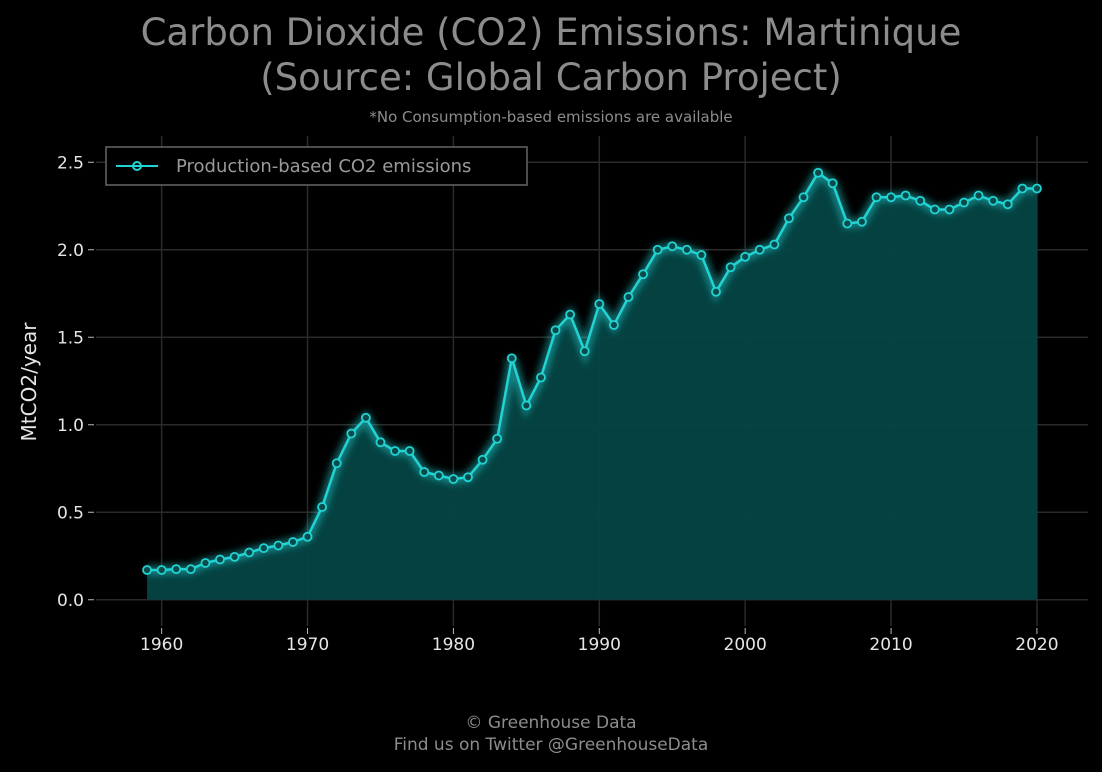 This screenshot has height=772, width=1102. I want to click on x-tick-label: 2020, so click(1036, 645).